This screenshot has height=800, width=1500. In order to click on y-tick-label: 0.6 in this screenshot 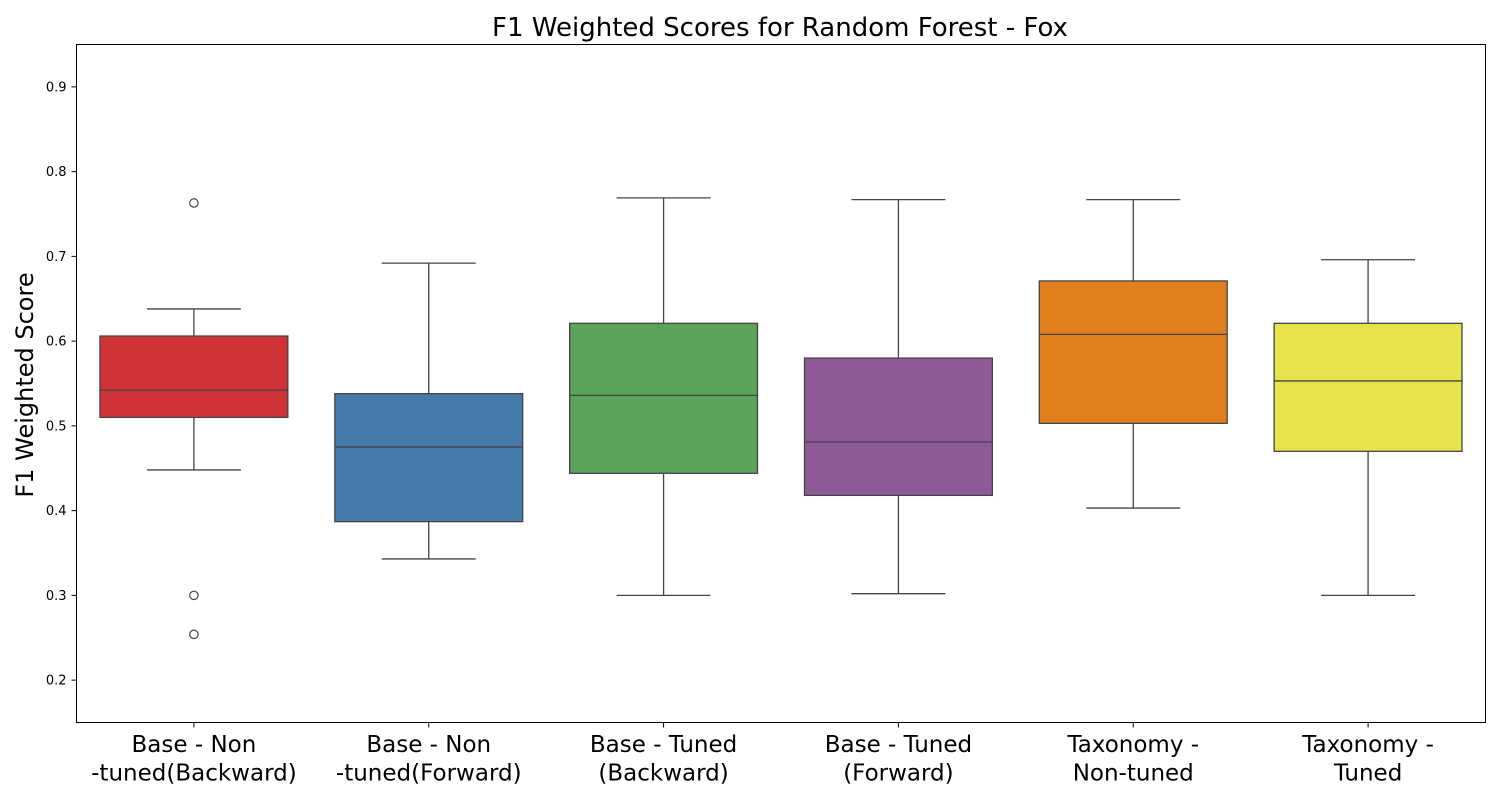, I will do `click(56, 342)`.